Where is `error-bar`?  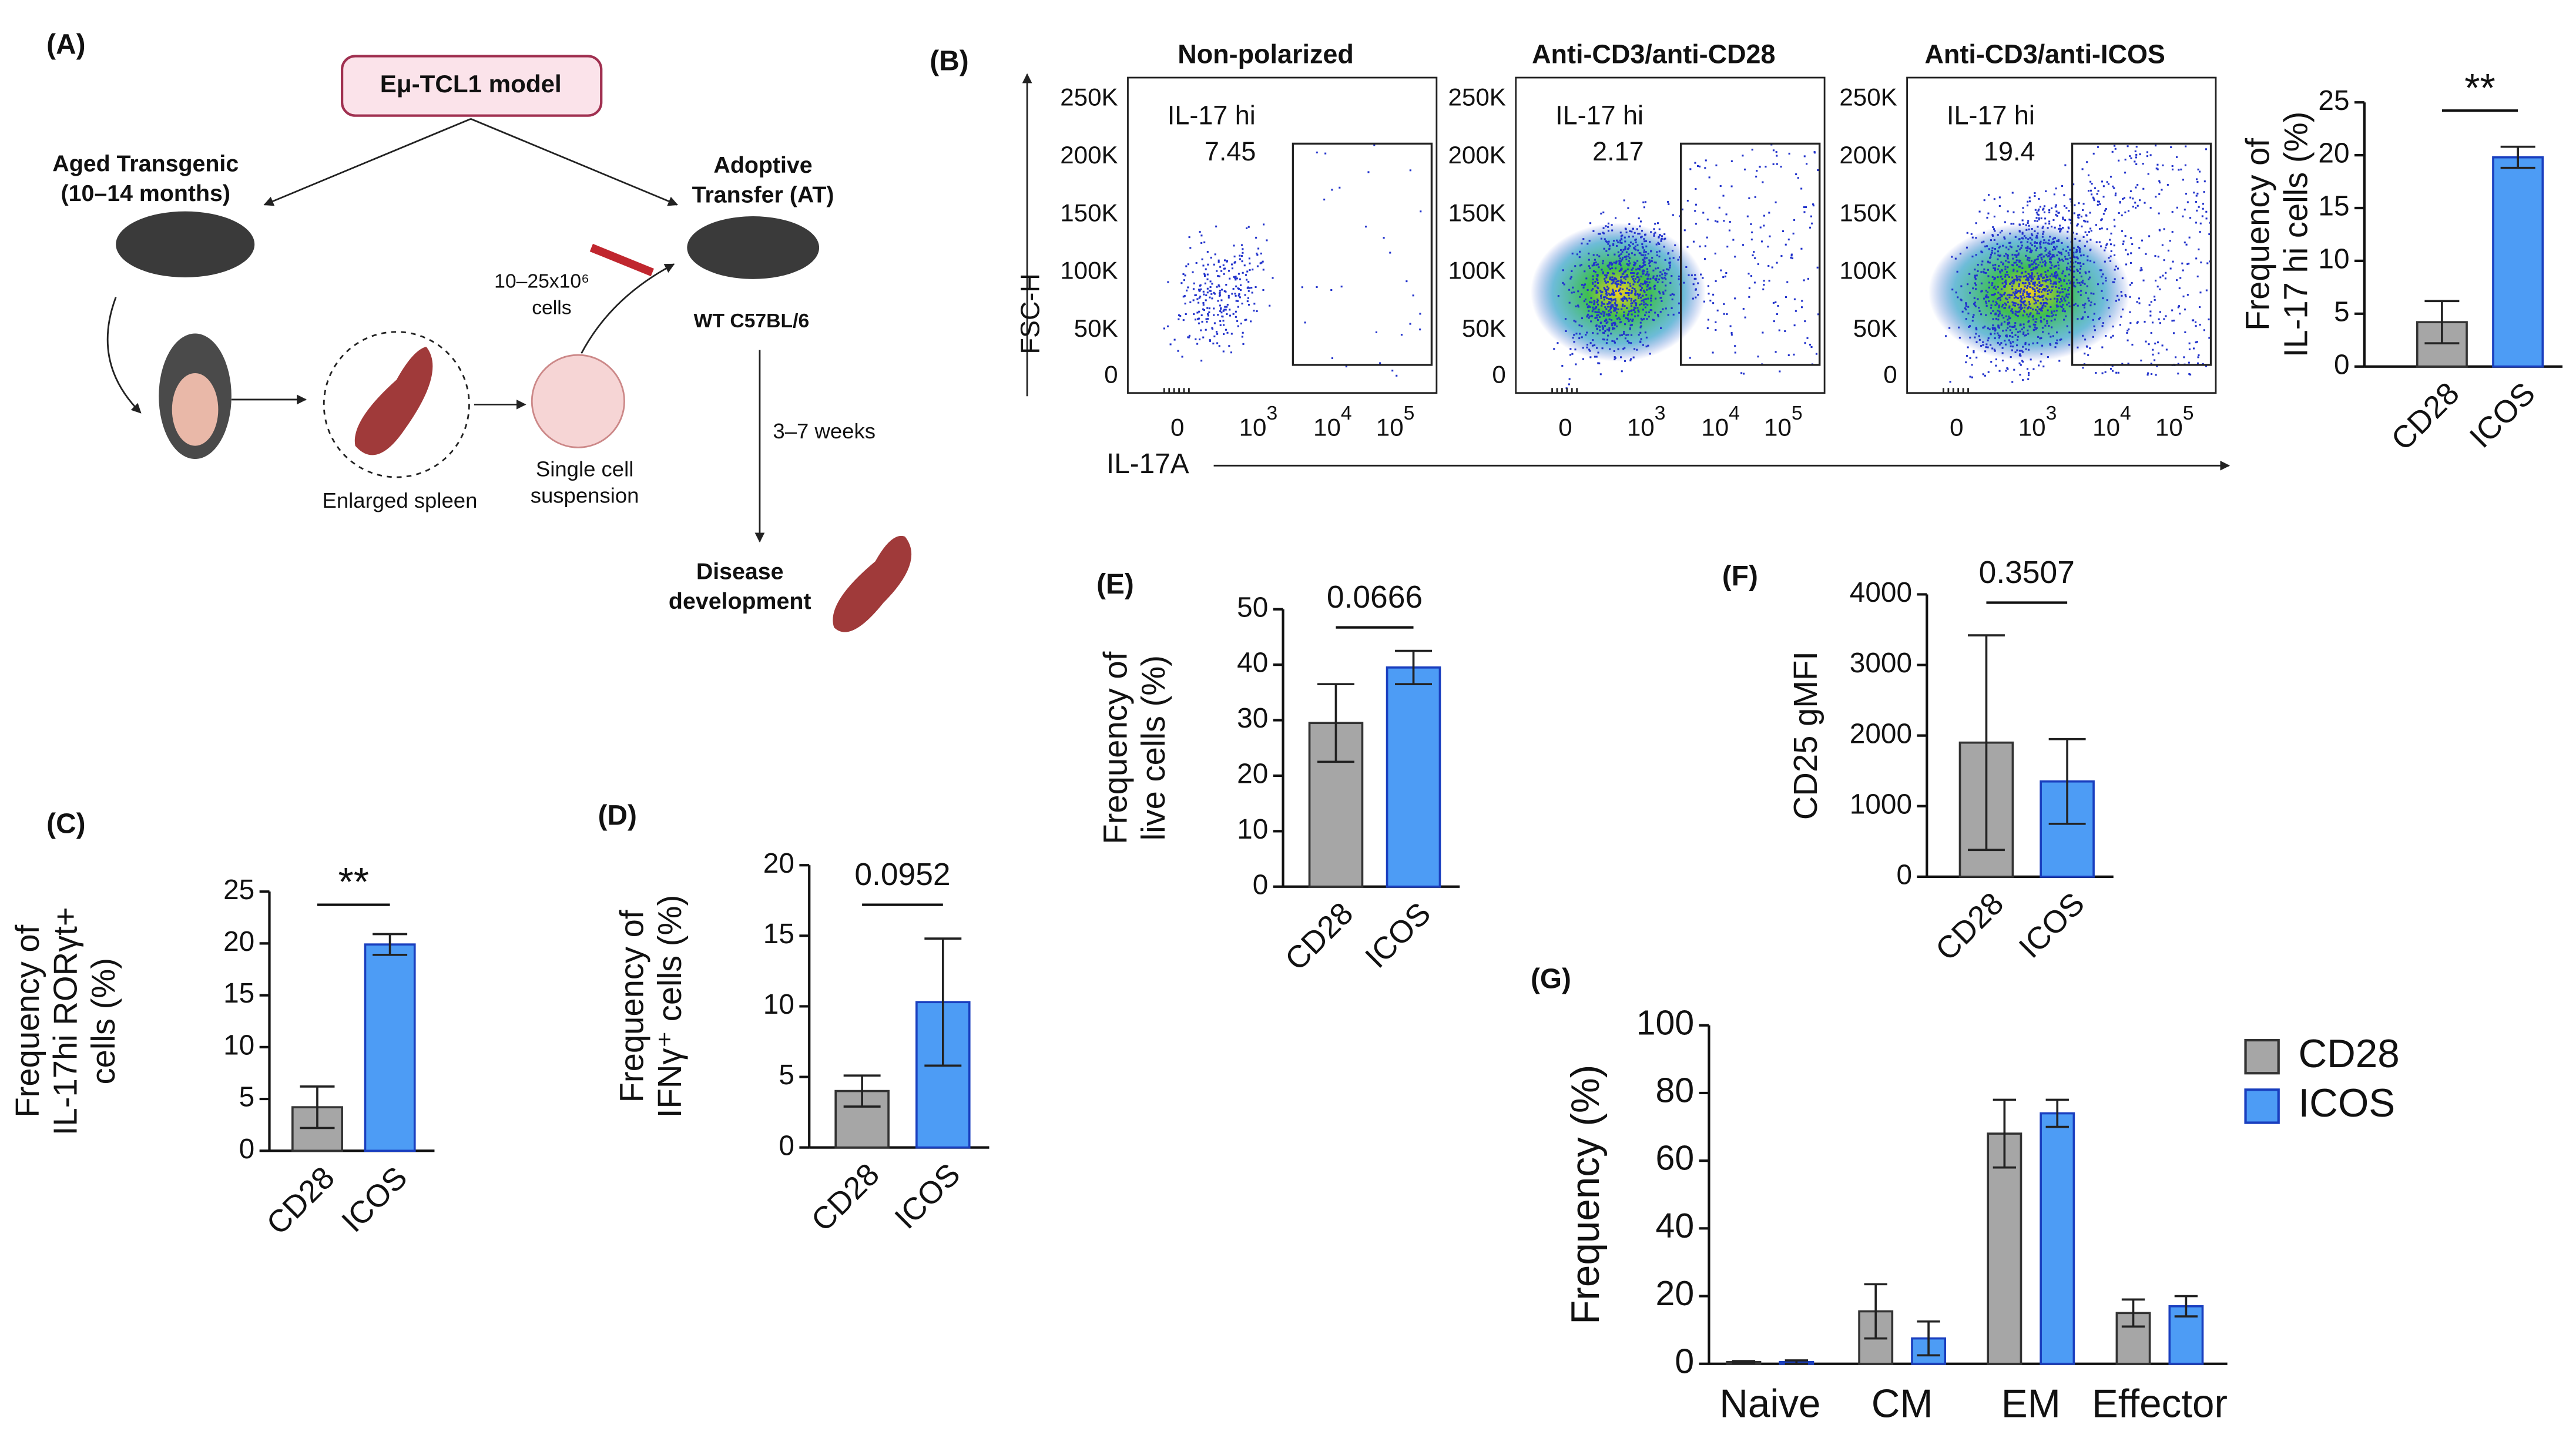
error-bar is located at coordinates (1797, 1362).